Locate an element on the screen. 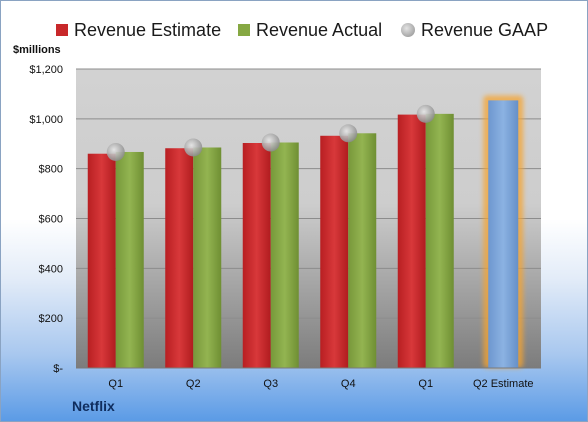 Image resolution: width=588 pixels, height=422 pixels. y-tick-label: $1,200 is located at coordinates (46, 70).